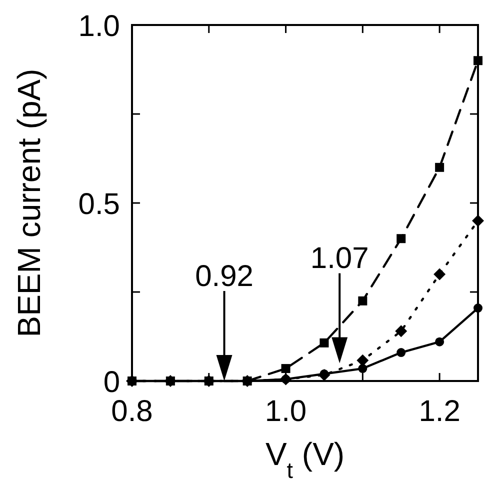 Image resolution: width=487 pixels, height=482 pixels. Describe the element at coordinates (224, 276) in the screenshot. I see `annotation: 0.92` at that location.